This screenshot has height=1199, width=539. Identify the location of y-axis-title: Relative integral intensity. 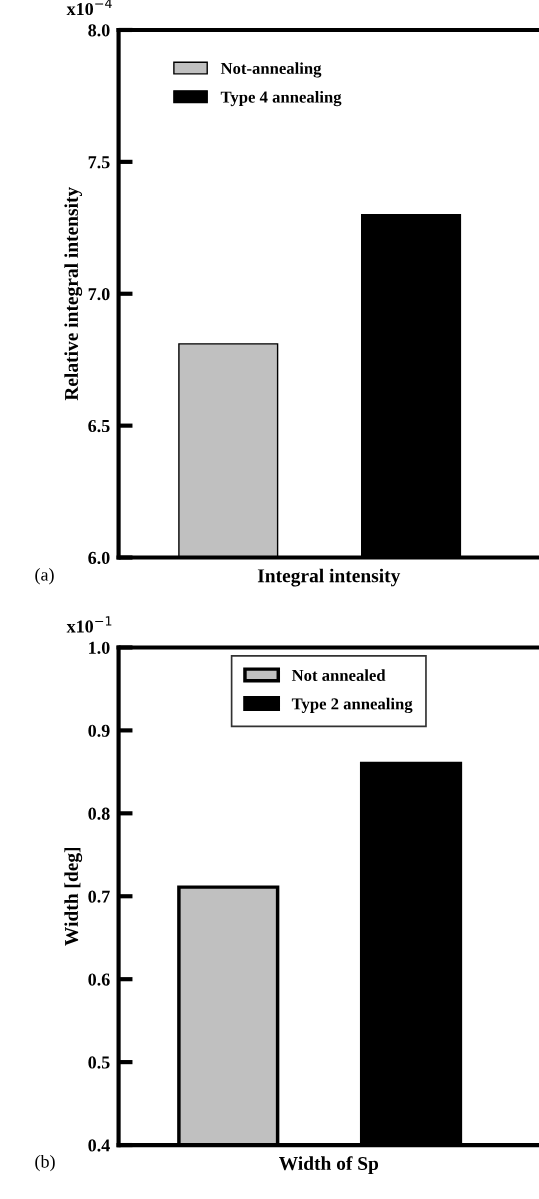
(73, 294).